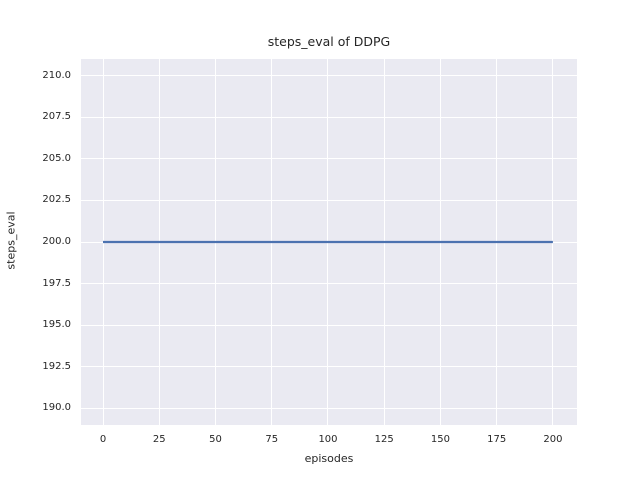 This screenshot has width=640, height=480. What do you see at coordinates (384, 439) in the screenshot?
I see `x-tick-label: 125` at bounding box center [384, 439].